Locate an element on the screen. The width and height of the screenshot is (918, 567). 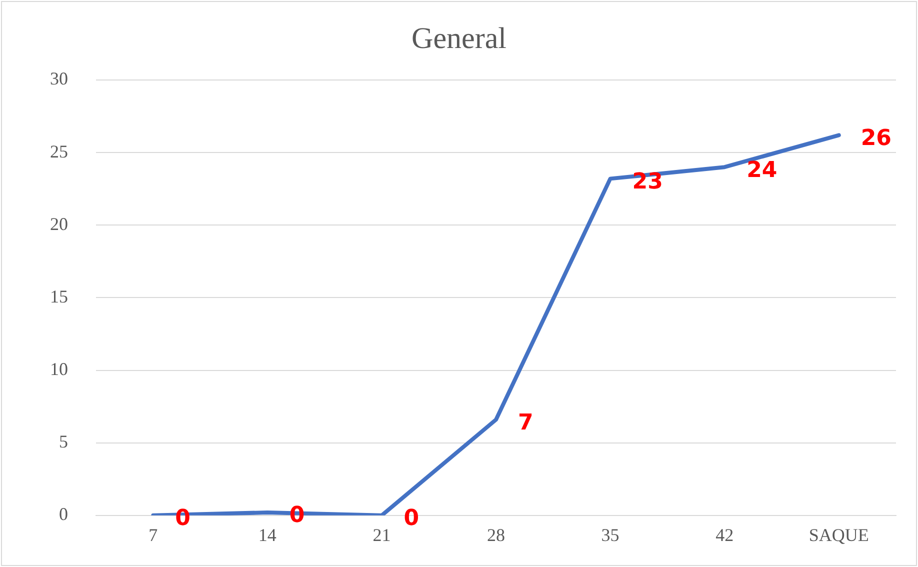
x-tick-label: 42 is located at coordinates (725, 534).